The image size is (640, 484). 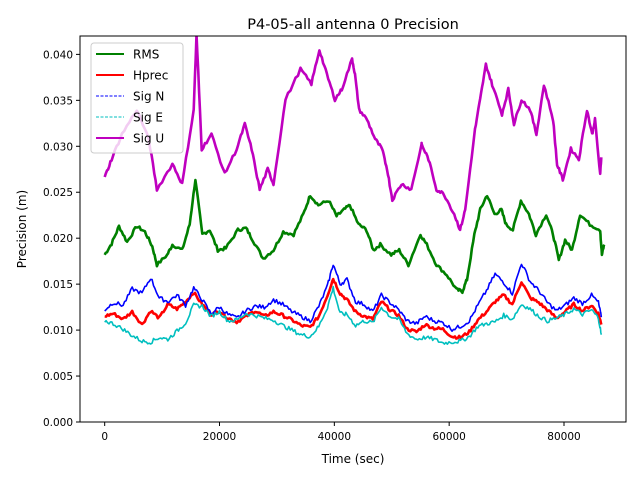 I want to click on legend-label: Sig N, so click(x=148, y=97).